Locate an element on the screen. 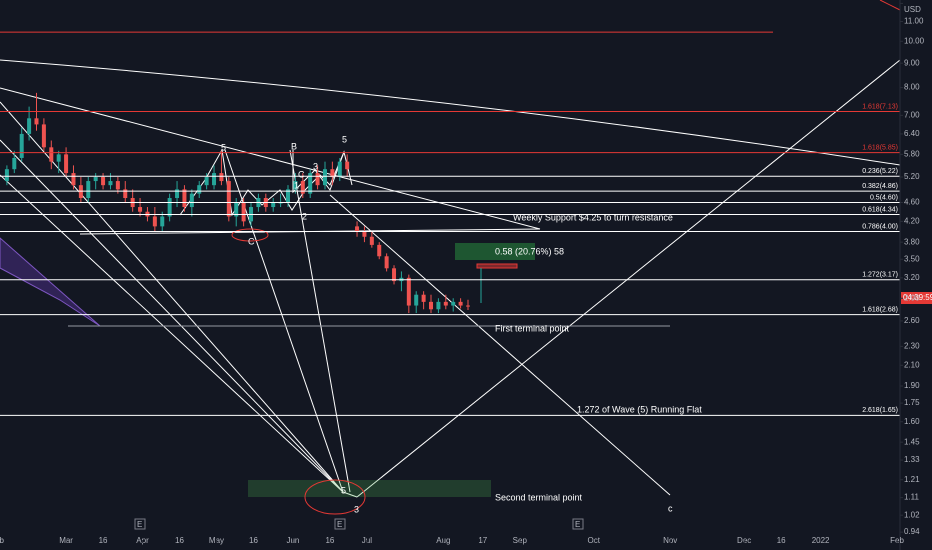 The image size is (932, 550). measure-box is located at coordinates (495, 251).